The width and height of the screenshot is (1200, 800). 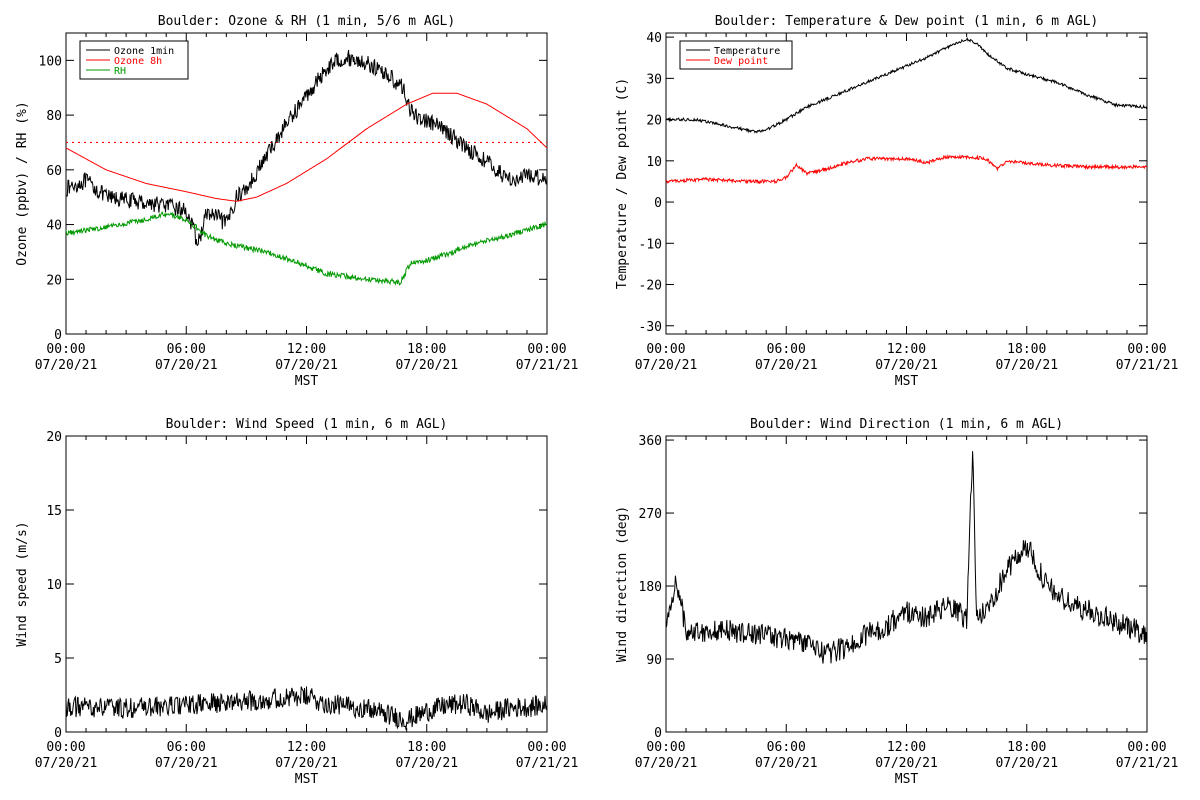 I want to click on series-line-temperature, so click(x=906, y=85).